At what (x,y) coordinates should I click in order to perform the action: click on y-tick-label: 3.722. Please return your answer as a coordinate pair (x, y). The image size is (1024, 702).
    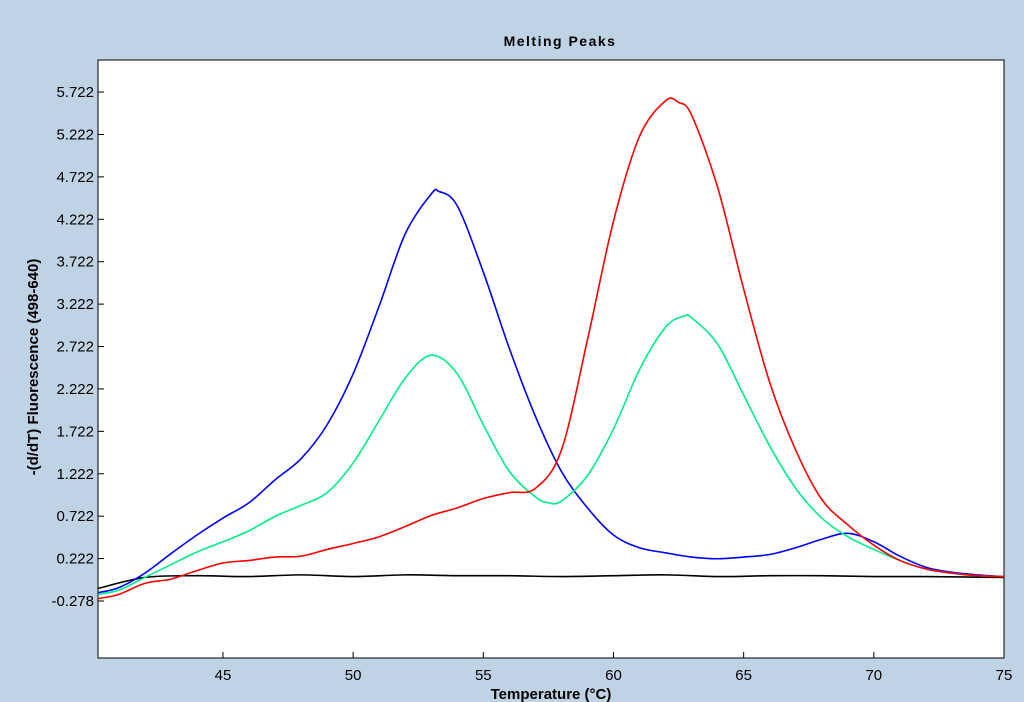
    Looking at the image, I should click on (75, 262).